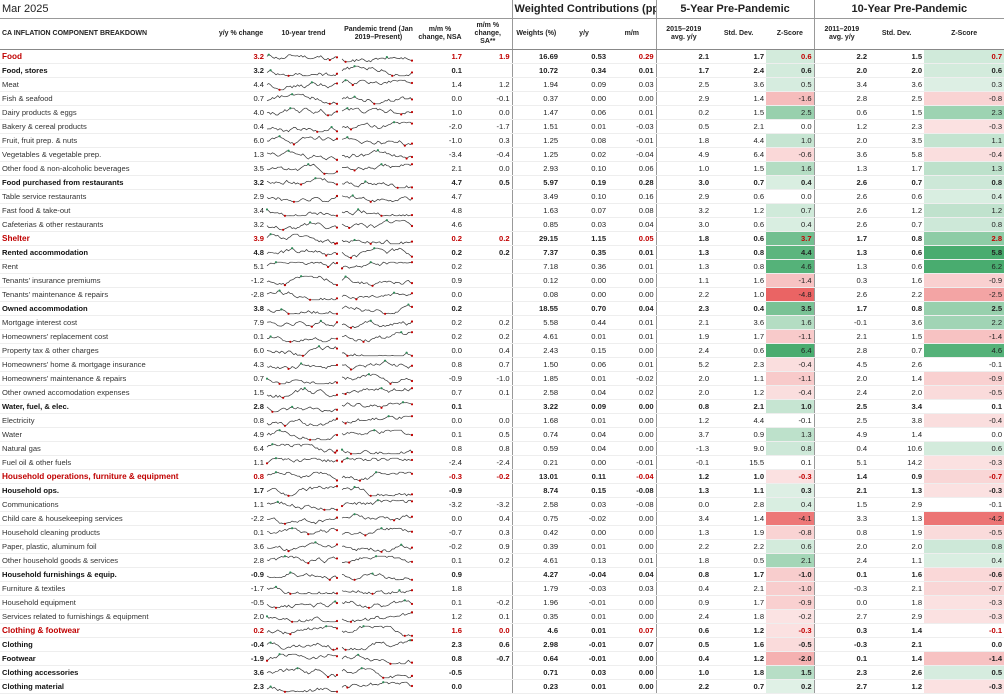  I want to click on five-avg-value: 1.8, so click(683, 560).